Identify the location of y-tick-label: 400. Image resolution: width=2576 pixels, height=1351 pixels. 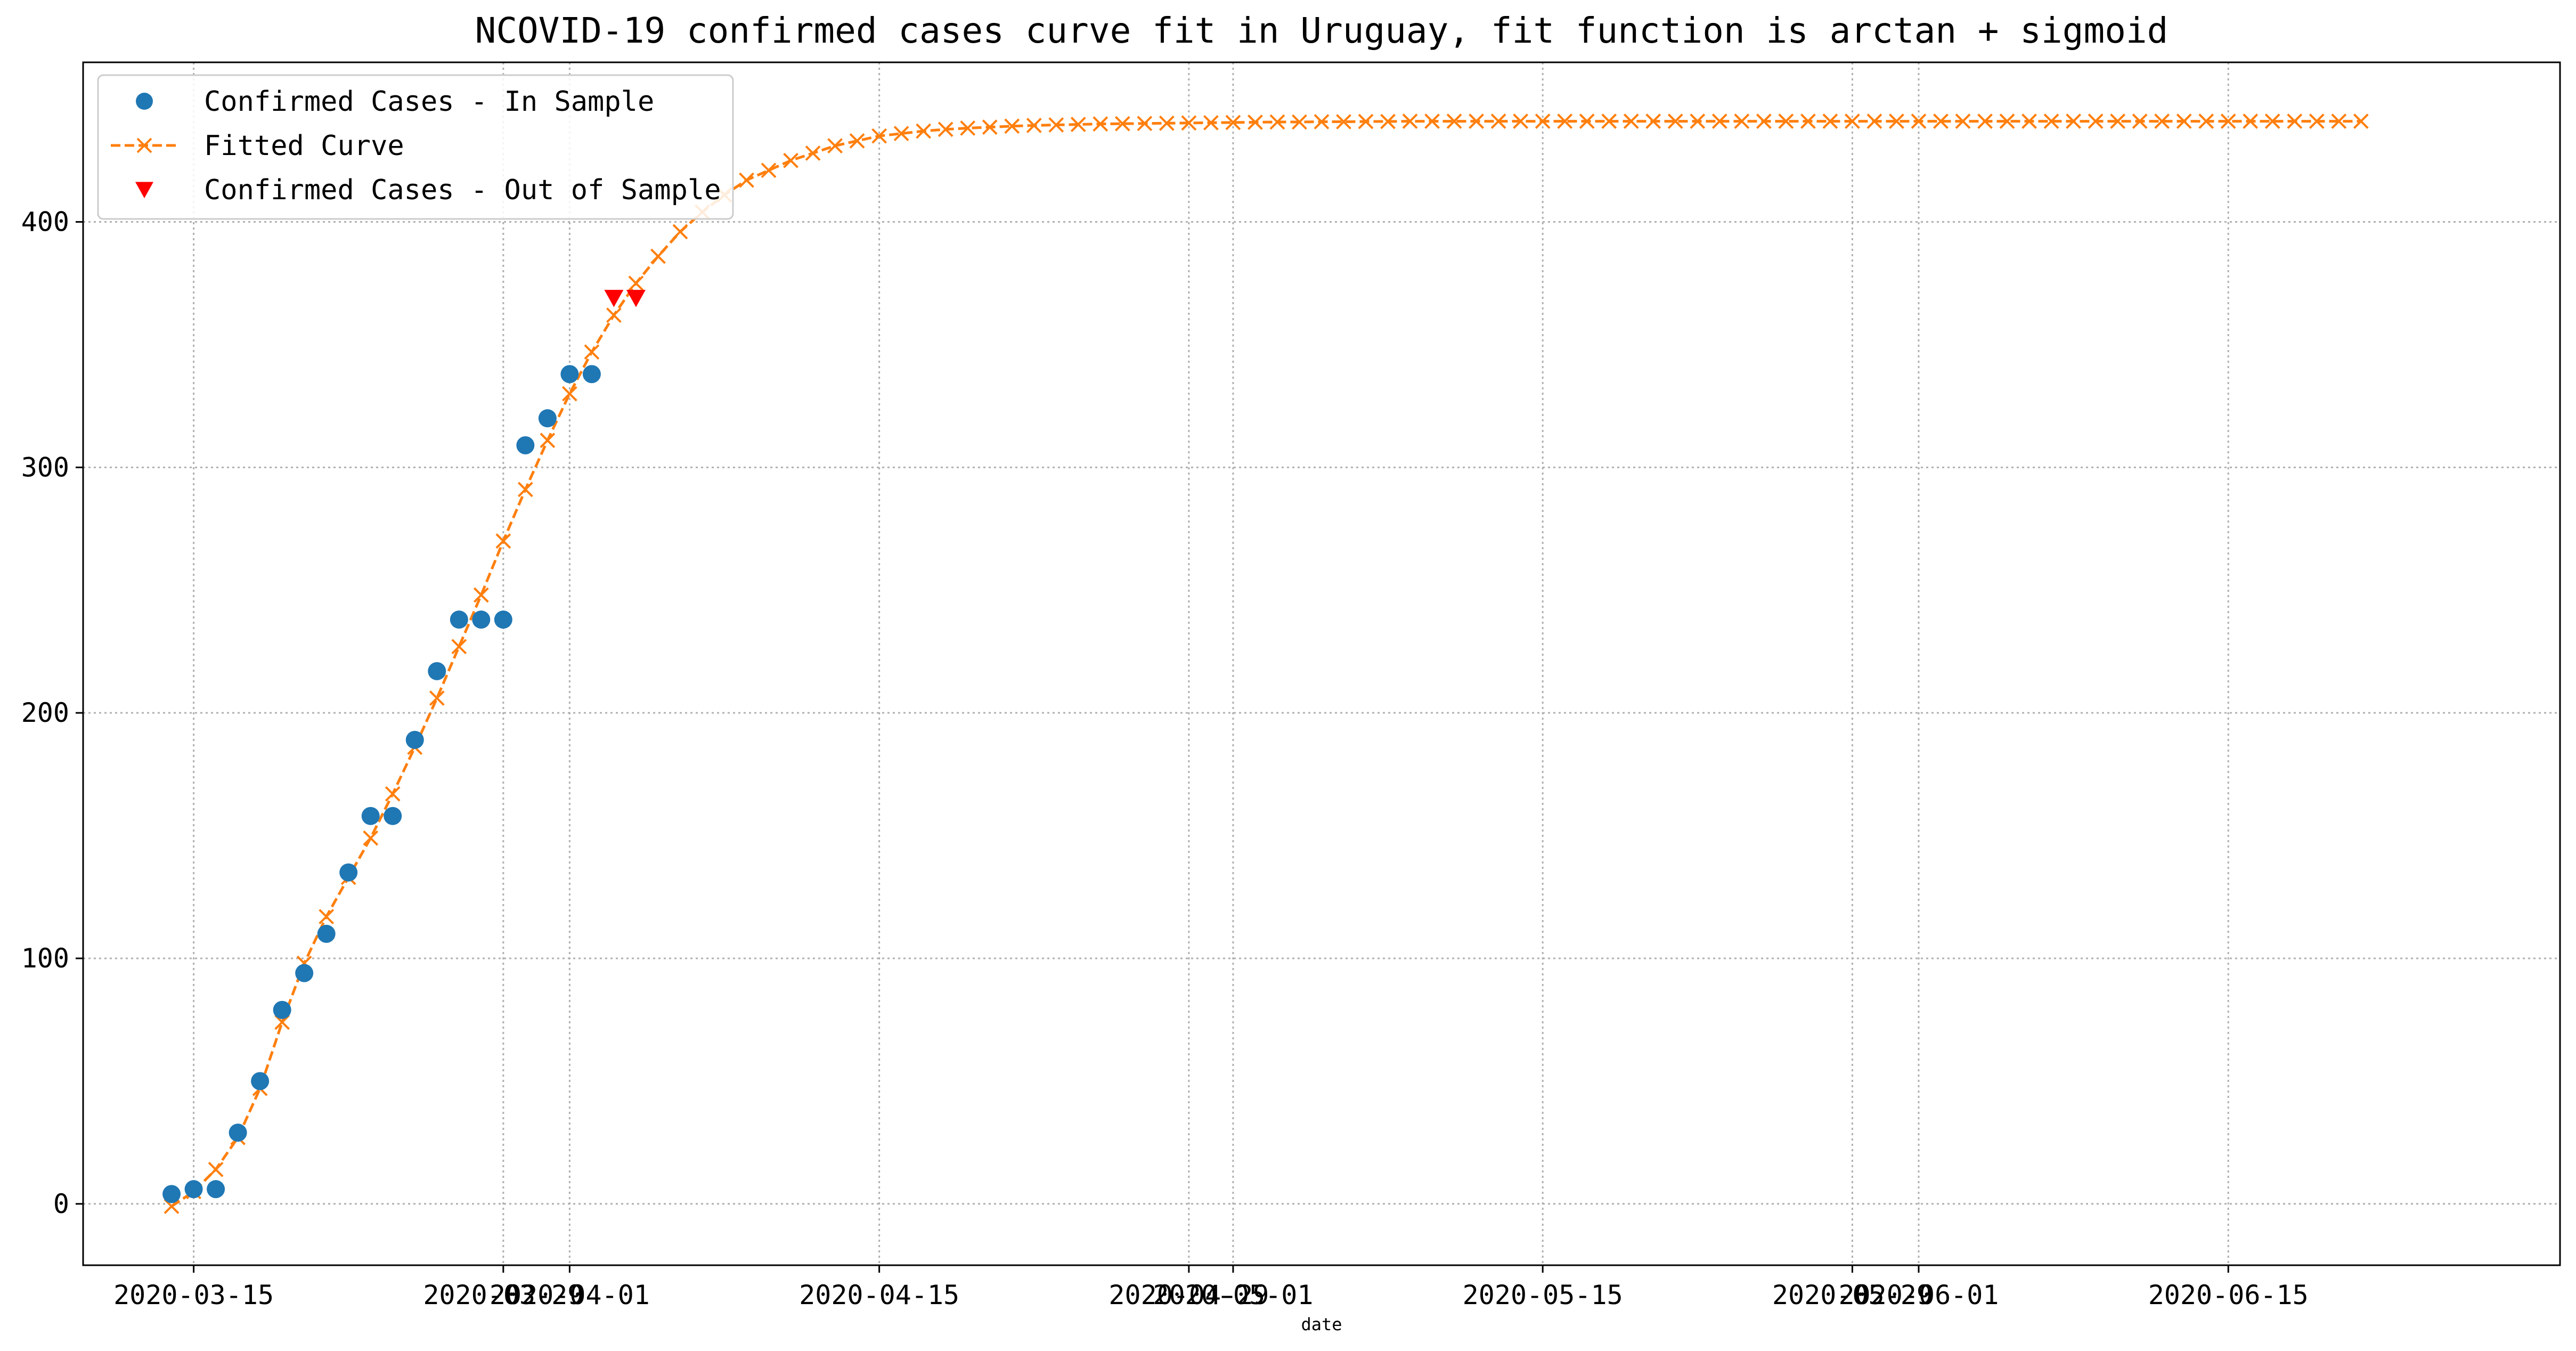
(45, 222).